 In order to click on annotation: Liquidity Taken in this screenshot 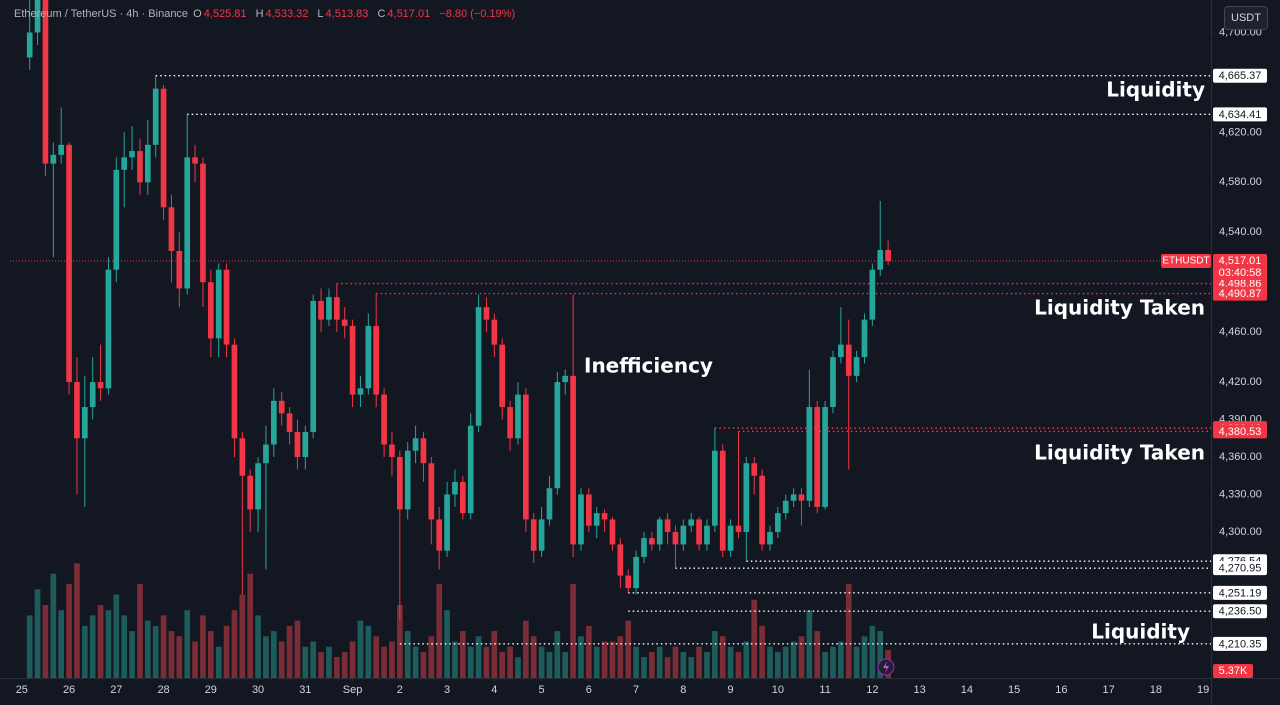, I will do `click(1119, 308)`.